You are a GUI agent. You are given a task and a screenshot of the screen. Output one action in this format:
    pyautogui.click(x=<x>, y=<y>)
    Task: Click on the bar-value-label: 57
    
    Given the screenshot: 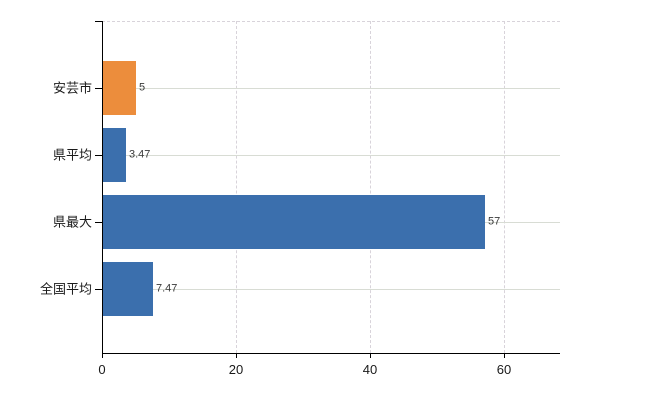 What is the action you would take?
    pyautogui.click(x=494, y=221)
    